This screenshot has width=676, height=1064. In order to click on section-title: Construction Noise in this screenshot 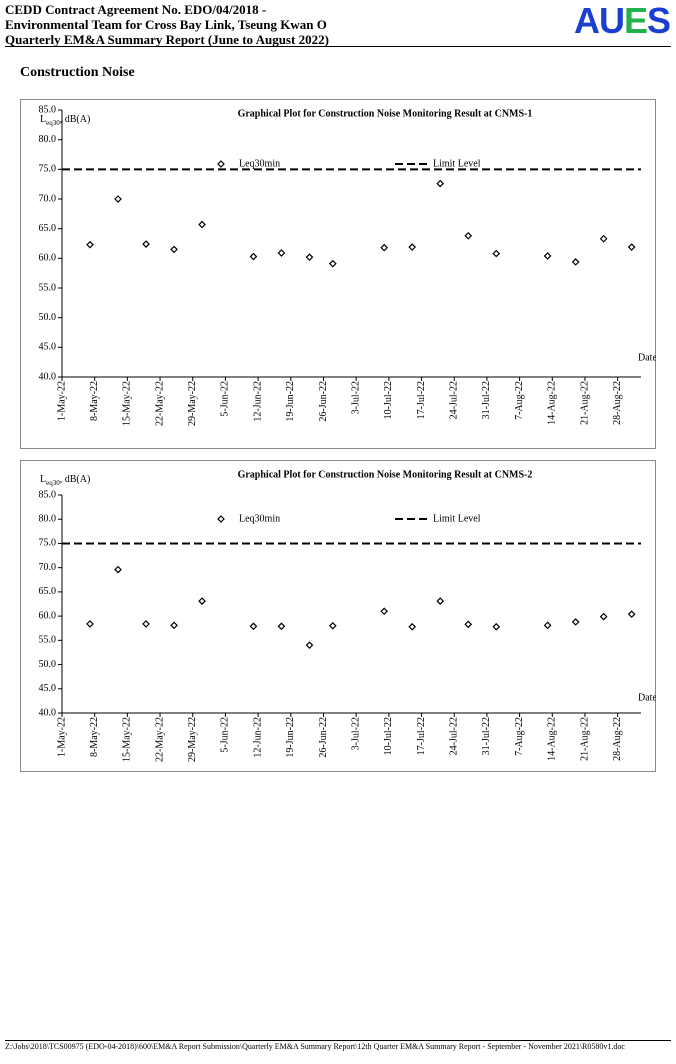, I will do `click(77, 72)`.